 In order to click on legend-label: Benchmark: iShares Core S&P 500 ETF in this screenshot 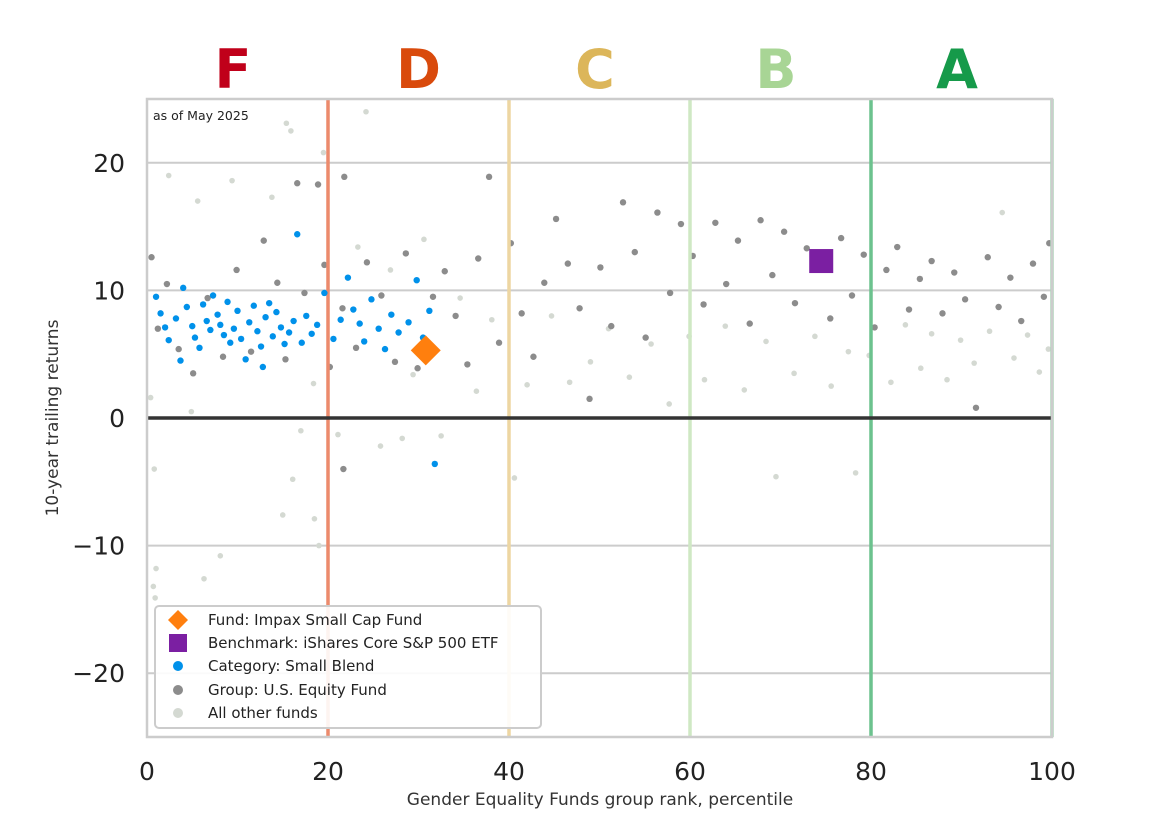, I will do `click(353, 643)`.